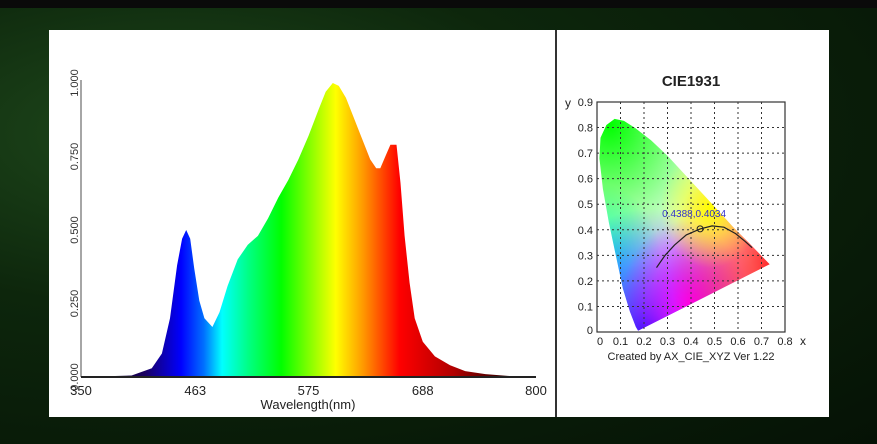 The image size is (877, 444). What do you see at coordinates (75, 230) in the screenshot?
I see `y-tick-label: 0.500` at bounding box center [75, 230].